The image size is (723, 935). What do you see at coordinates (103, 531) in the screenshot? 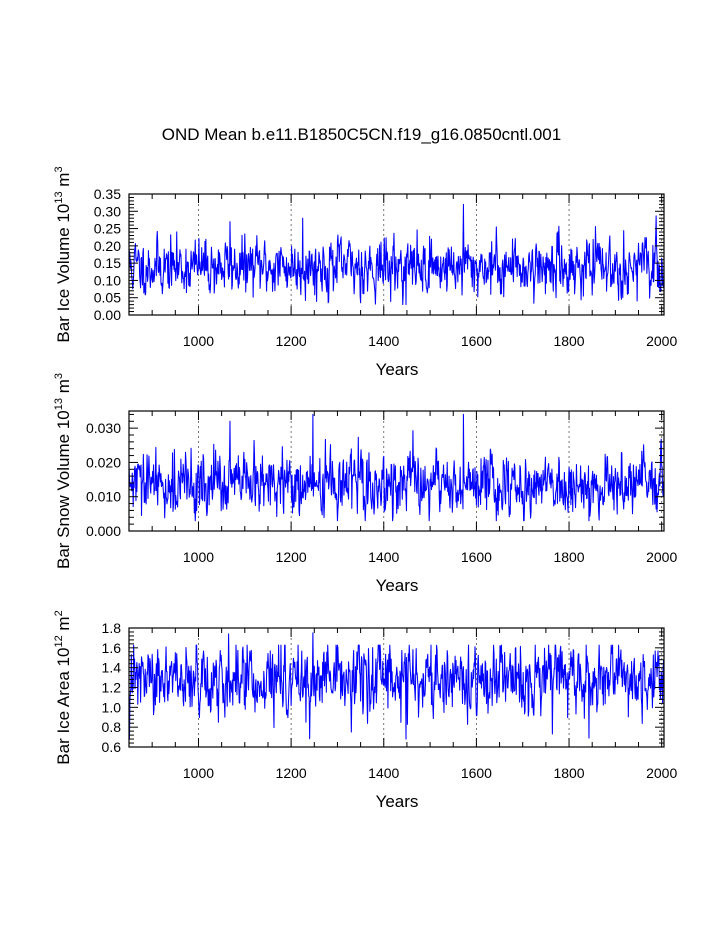
I see `y-tick-label: 0.000` at bounding box center [103, 531].